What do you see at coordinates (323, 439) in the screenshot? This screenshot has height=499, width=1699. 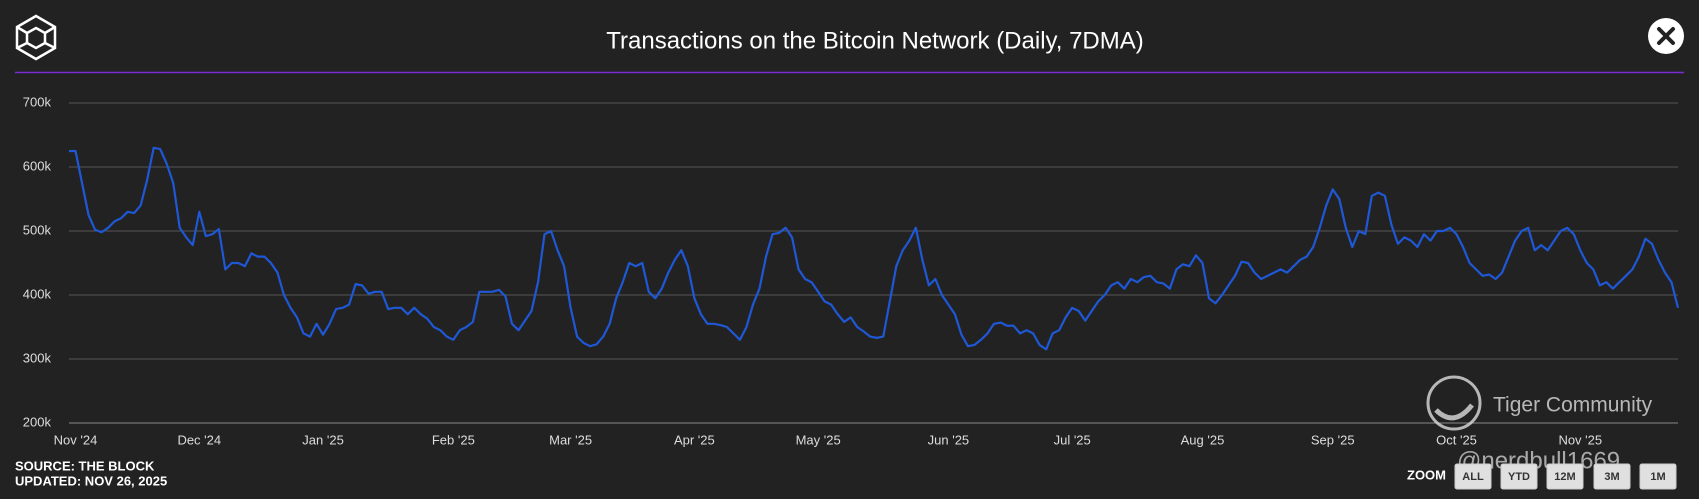 I see `x-tick-label: Jan '25` at bounding box center [323, 439].